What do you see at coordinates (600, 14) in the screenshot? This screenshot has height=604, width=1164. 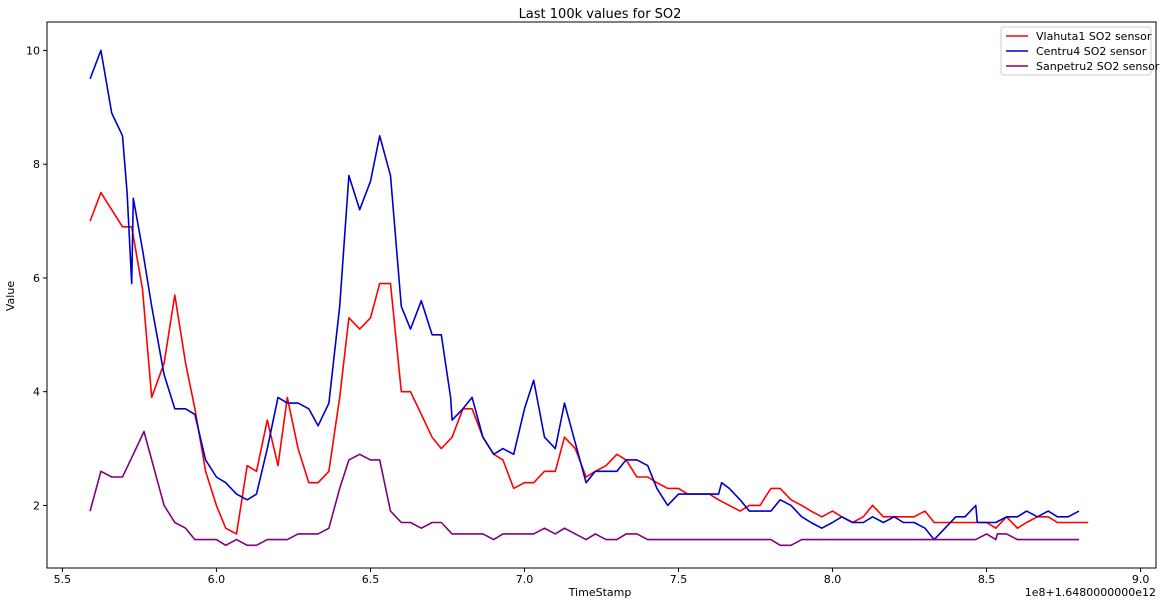 I see `chart-title: Last 100k values for SO2` at bounding box center [600, 14].